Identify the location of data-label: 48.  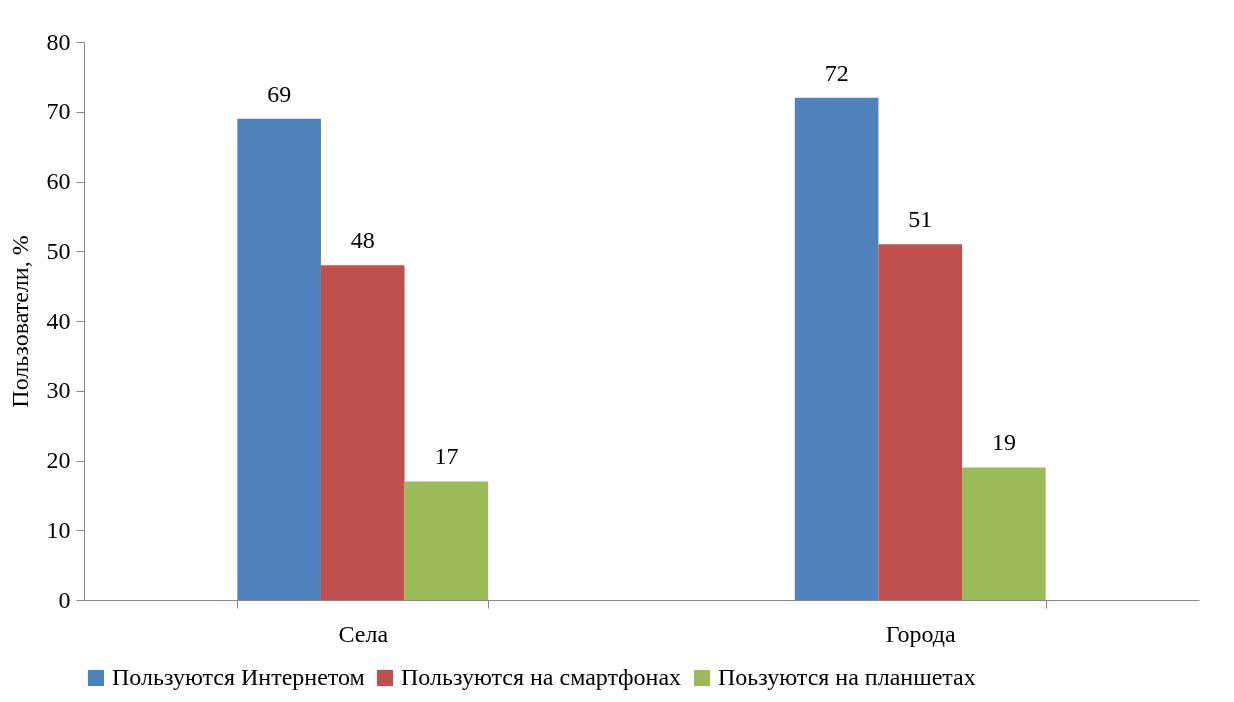
(362, 240).